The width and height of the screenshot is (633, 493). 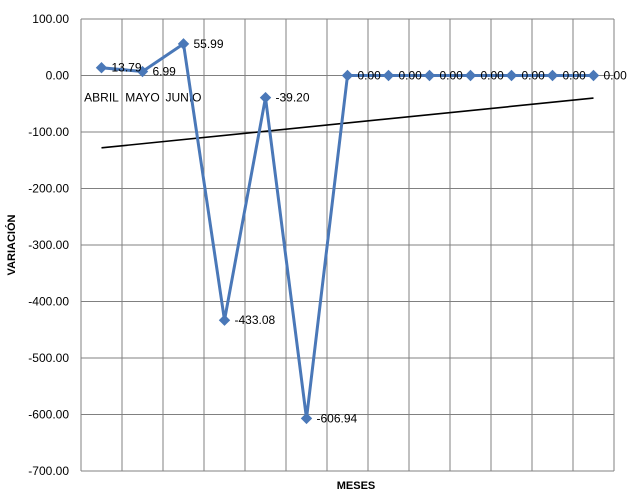 I want to click on data-label: -433.08, so click(x=255, y=320).